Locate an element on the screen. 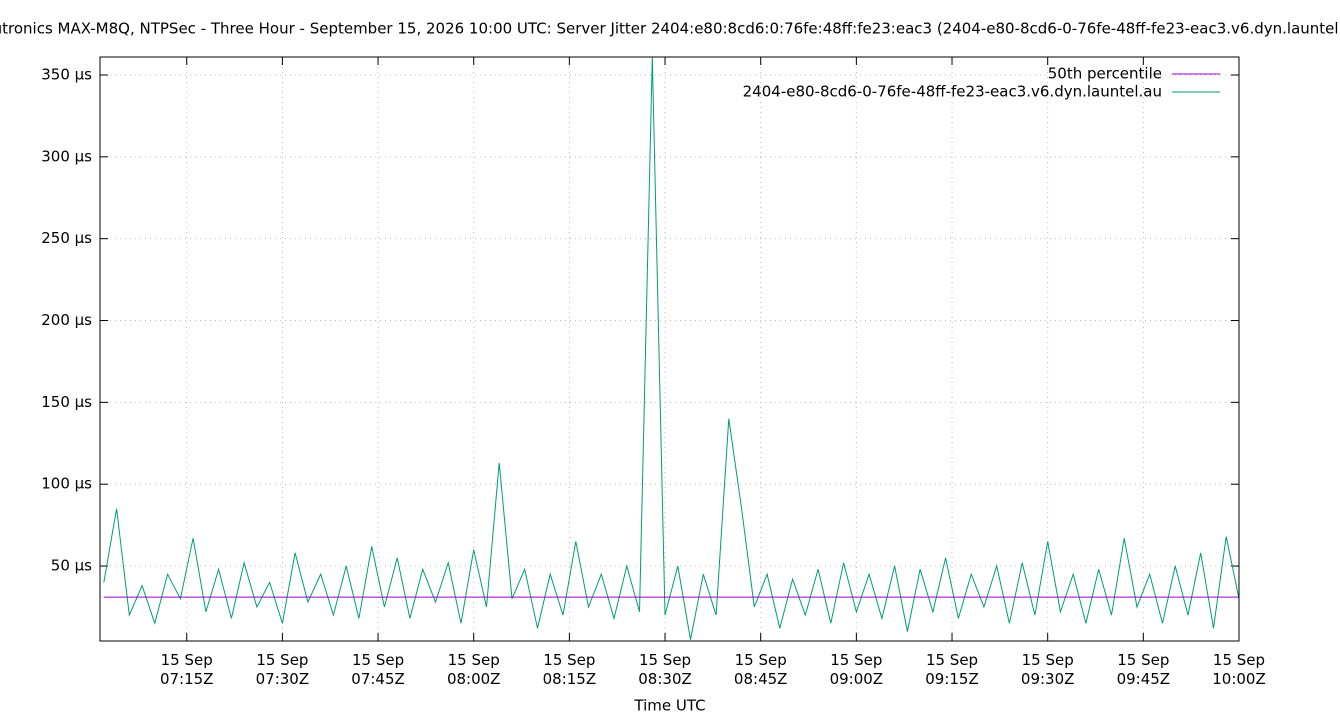 The width and height of the screenshot is (1340, 720). x-tick-label: 15 Sep 07:30Z is located at coordinates (282, 669).